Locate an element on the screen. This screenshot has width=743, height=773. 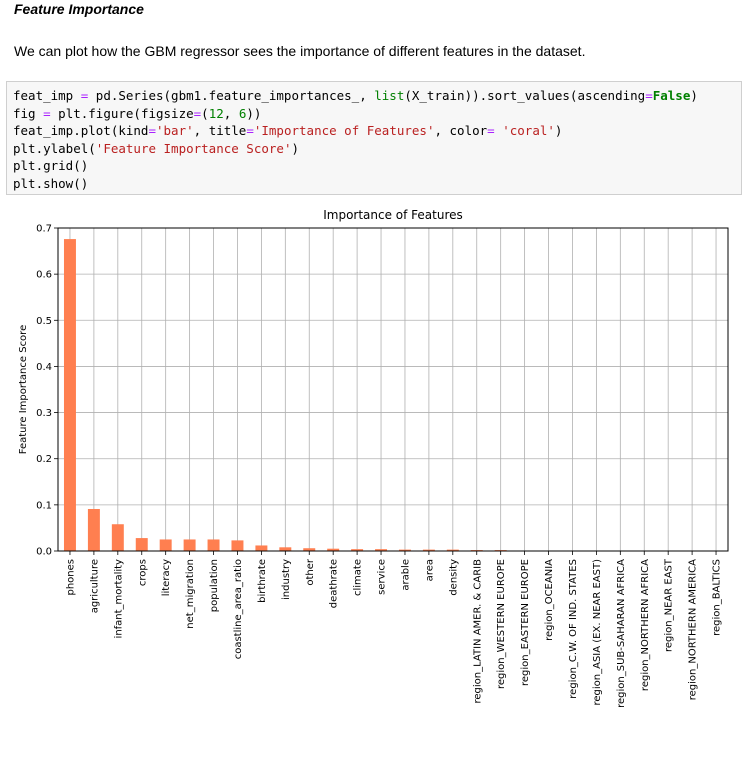
x-tick-label: crops is located at coordinates (142, 572).